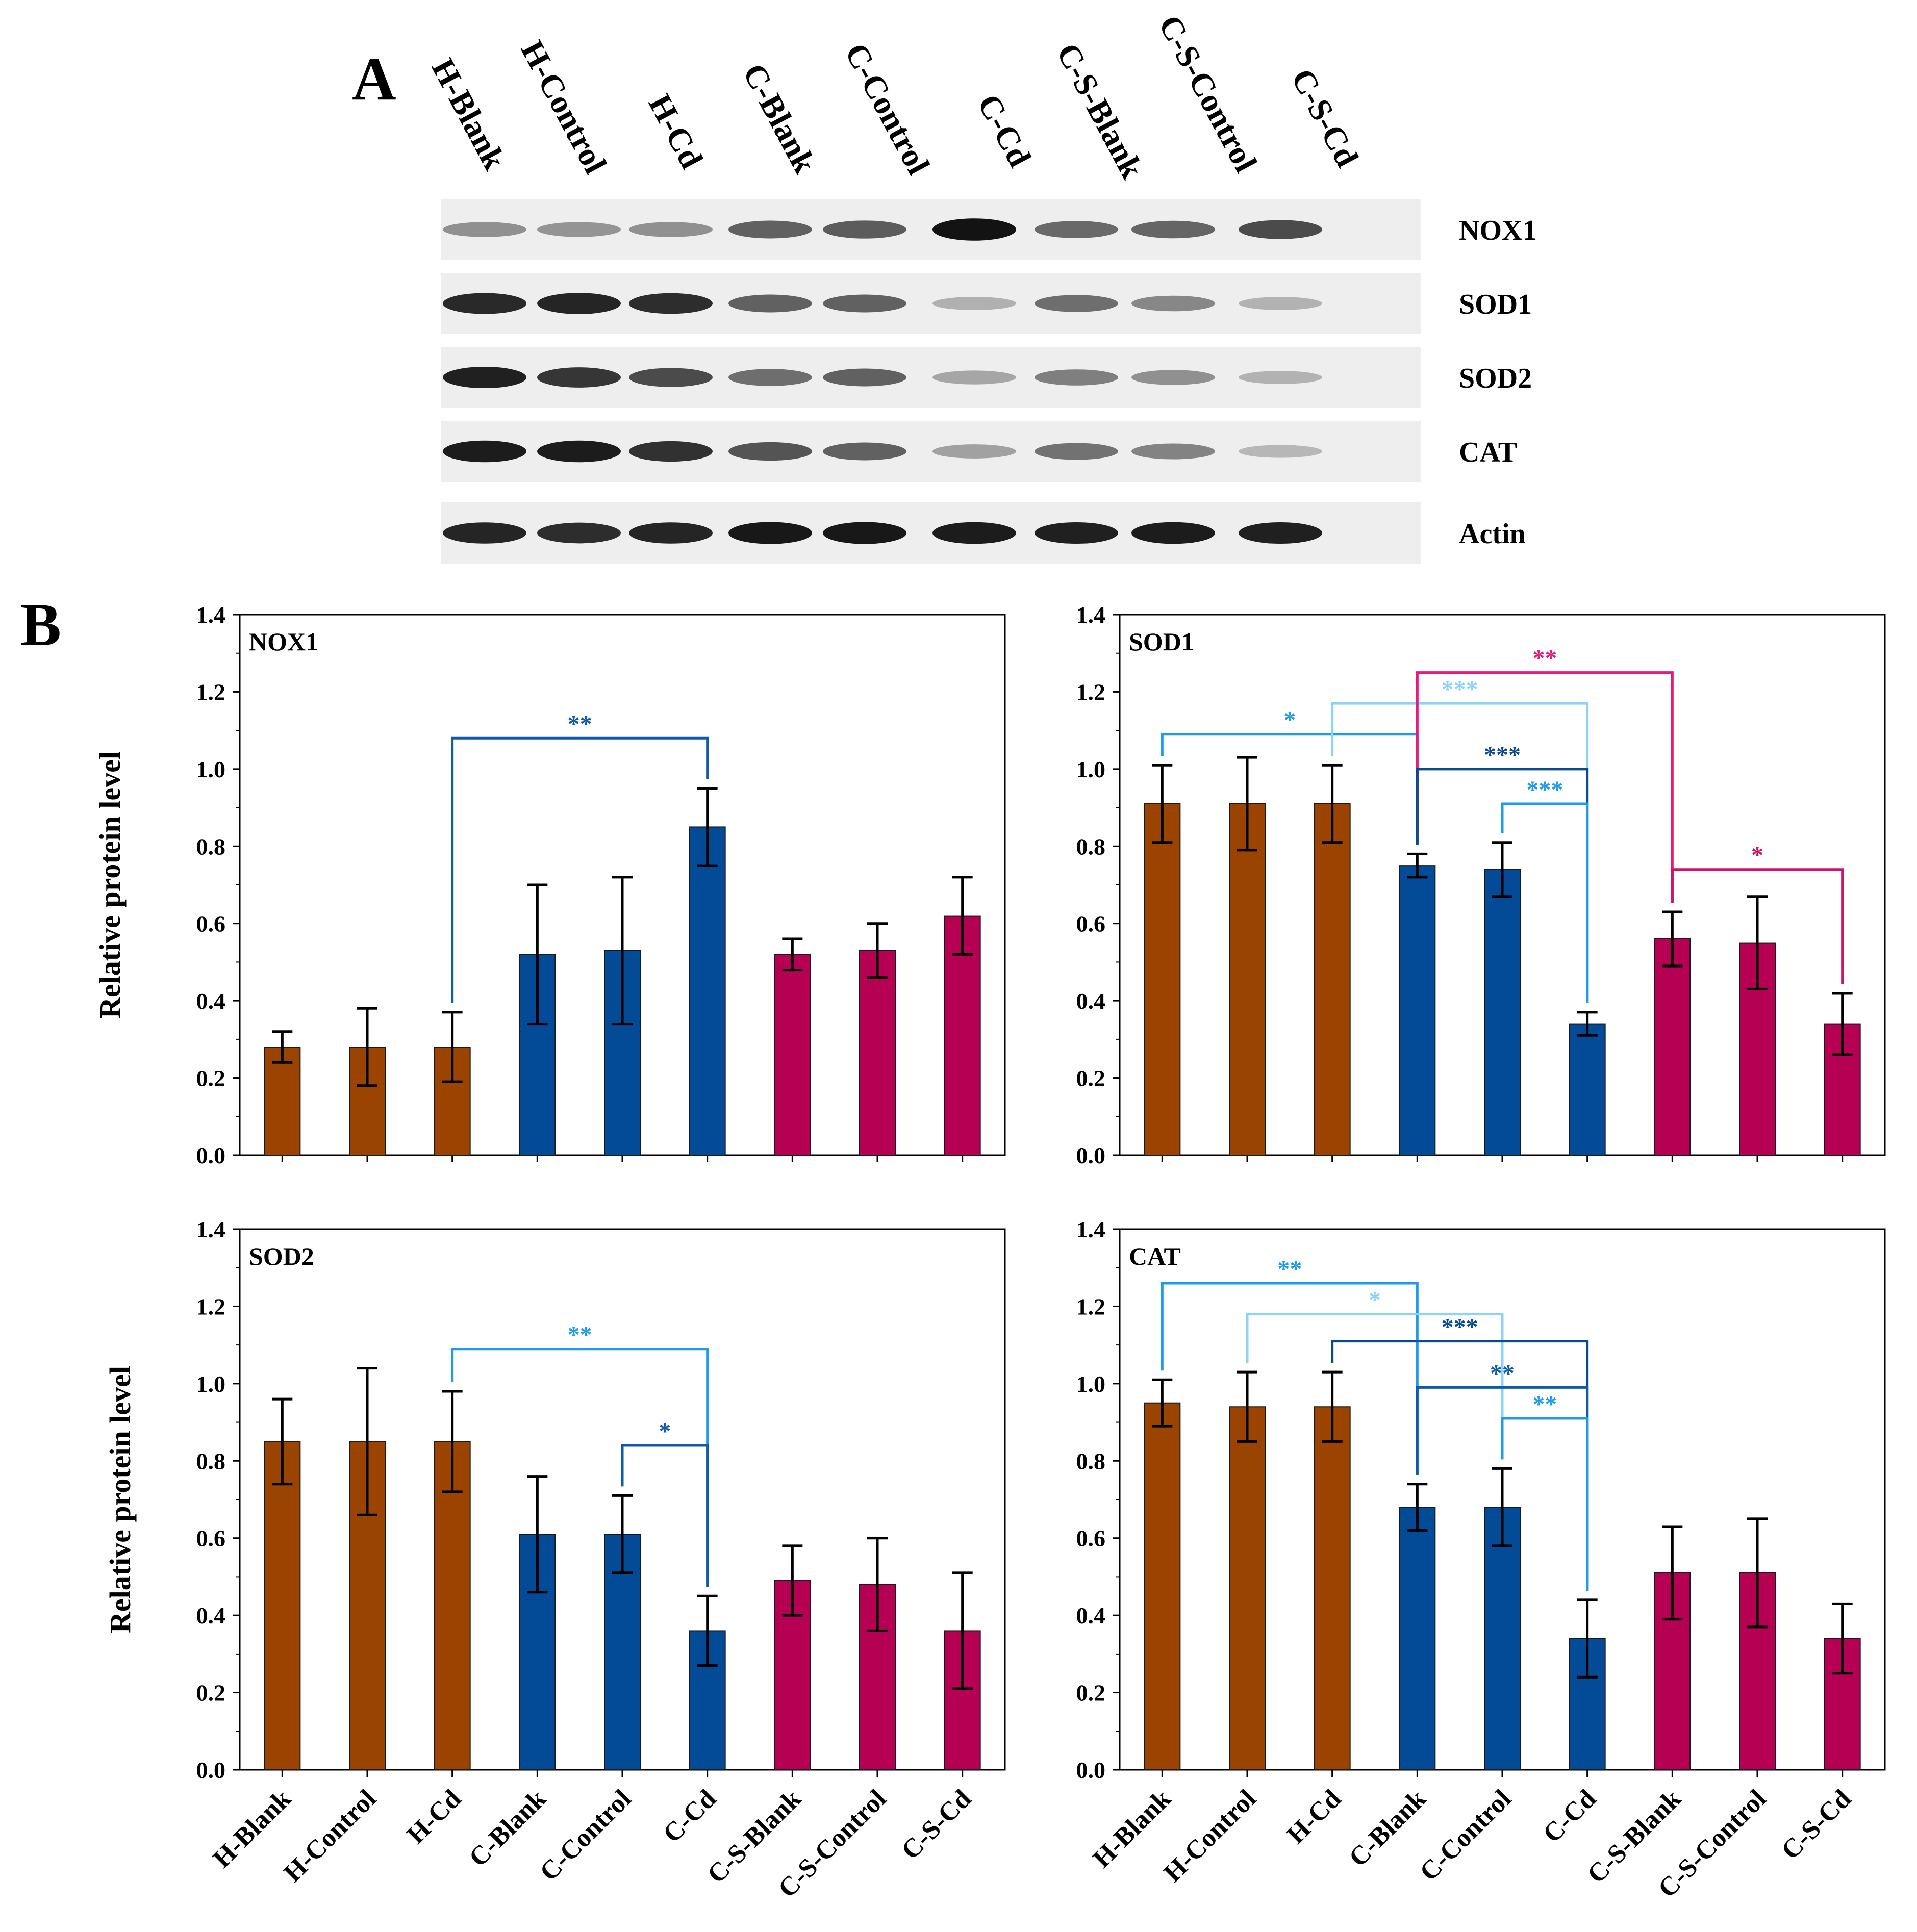 The width and height of the screenshot is (1917, 1932). Describe the element at coordinates (1497, 230) in the screenshot. I see `blot-protein-label-nox1: NOX1` at that location.